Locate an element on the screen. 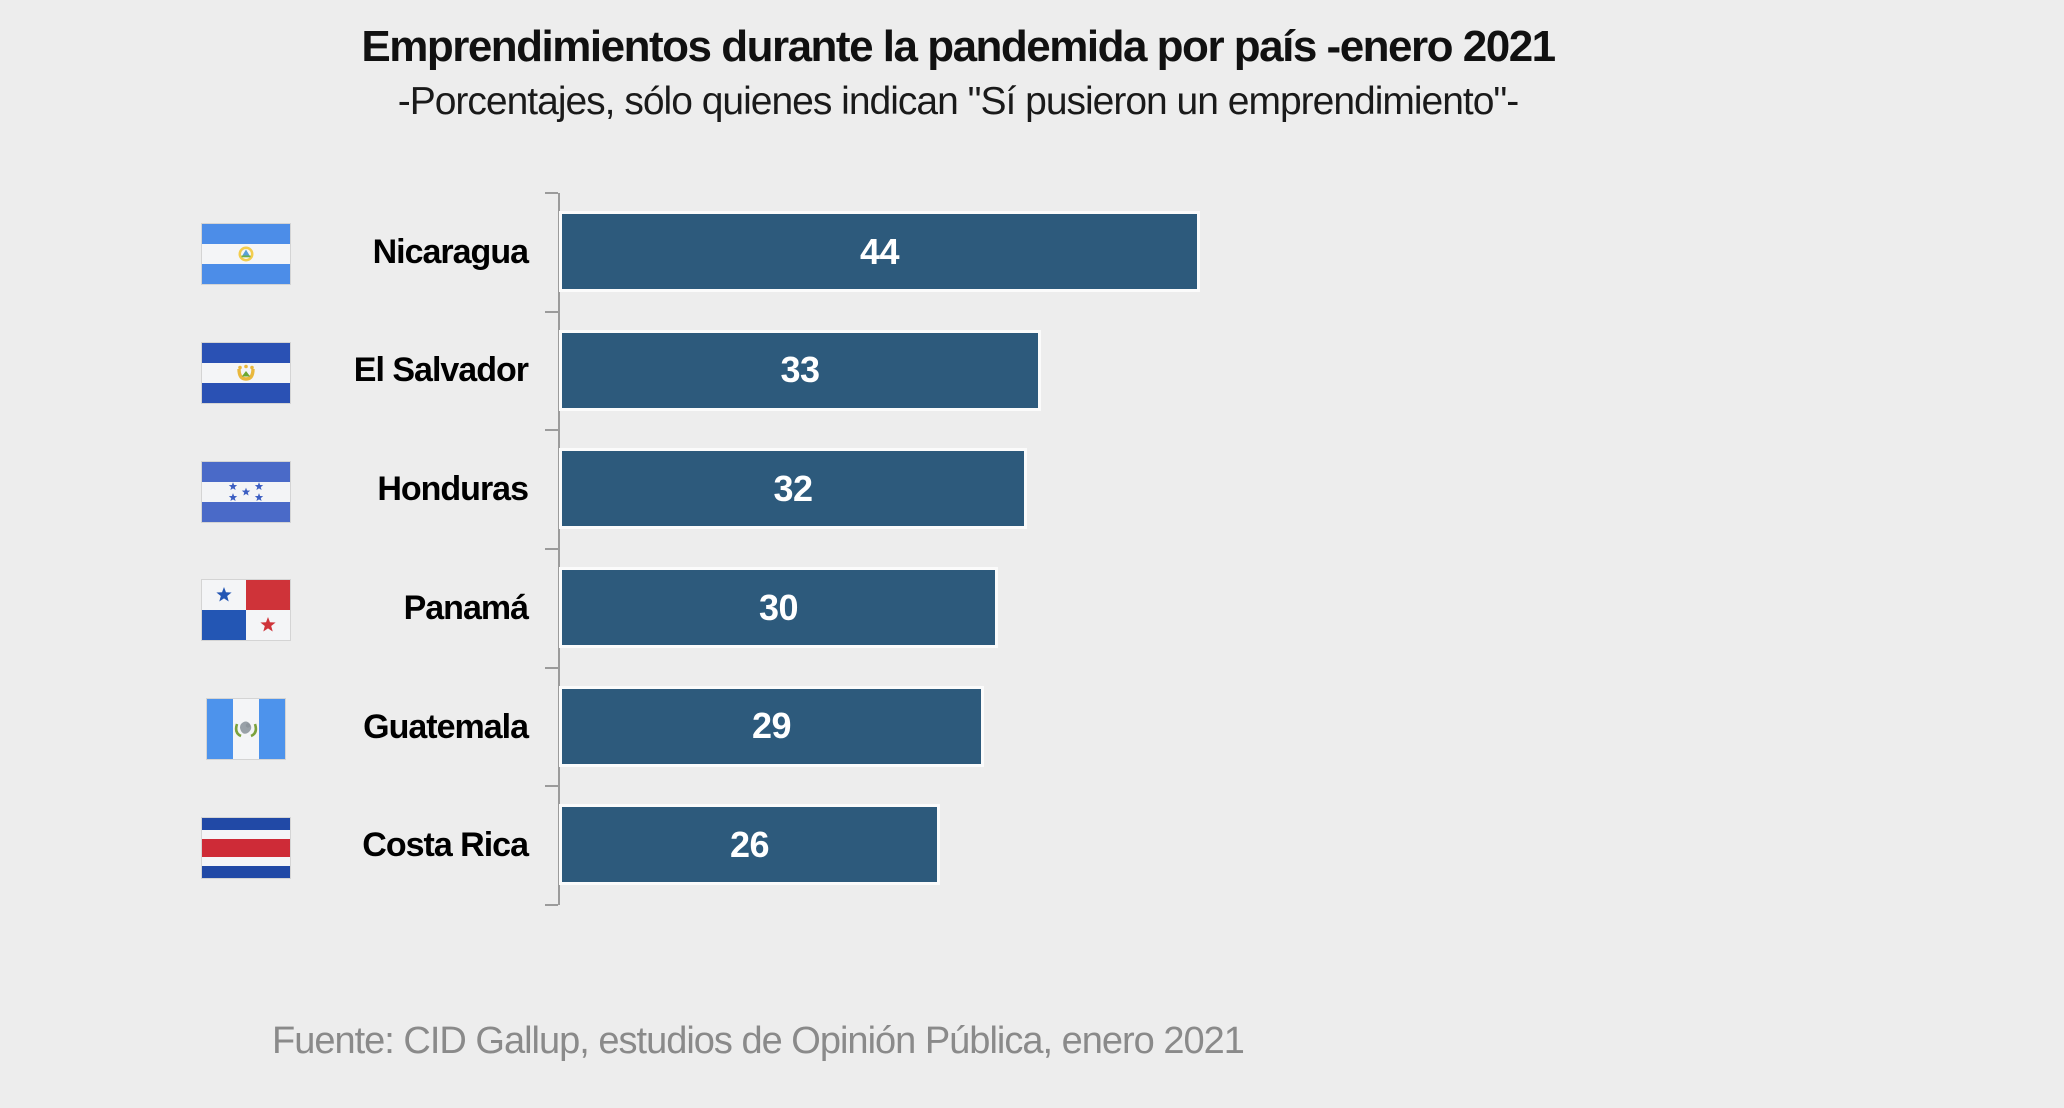  guatemala-flag-icon is located at coordinates (246, 729).